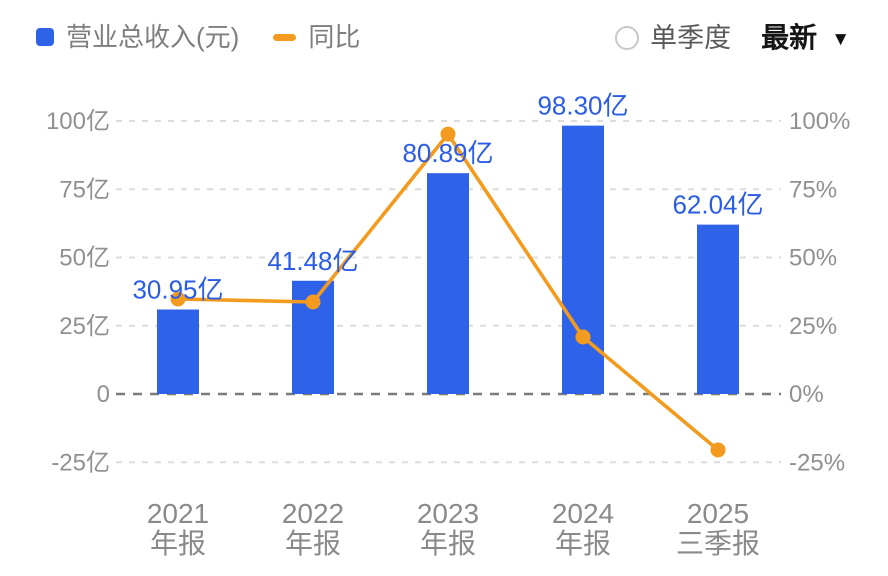  I want to click on right-axis-tick: -25%, so click(817, 462).